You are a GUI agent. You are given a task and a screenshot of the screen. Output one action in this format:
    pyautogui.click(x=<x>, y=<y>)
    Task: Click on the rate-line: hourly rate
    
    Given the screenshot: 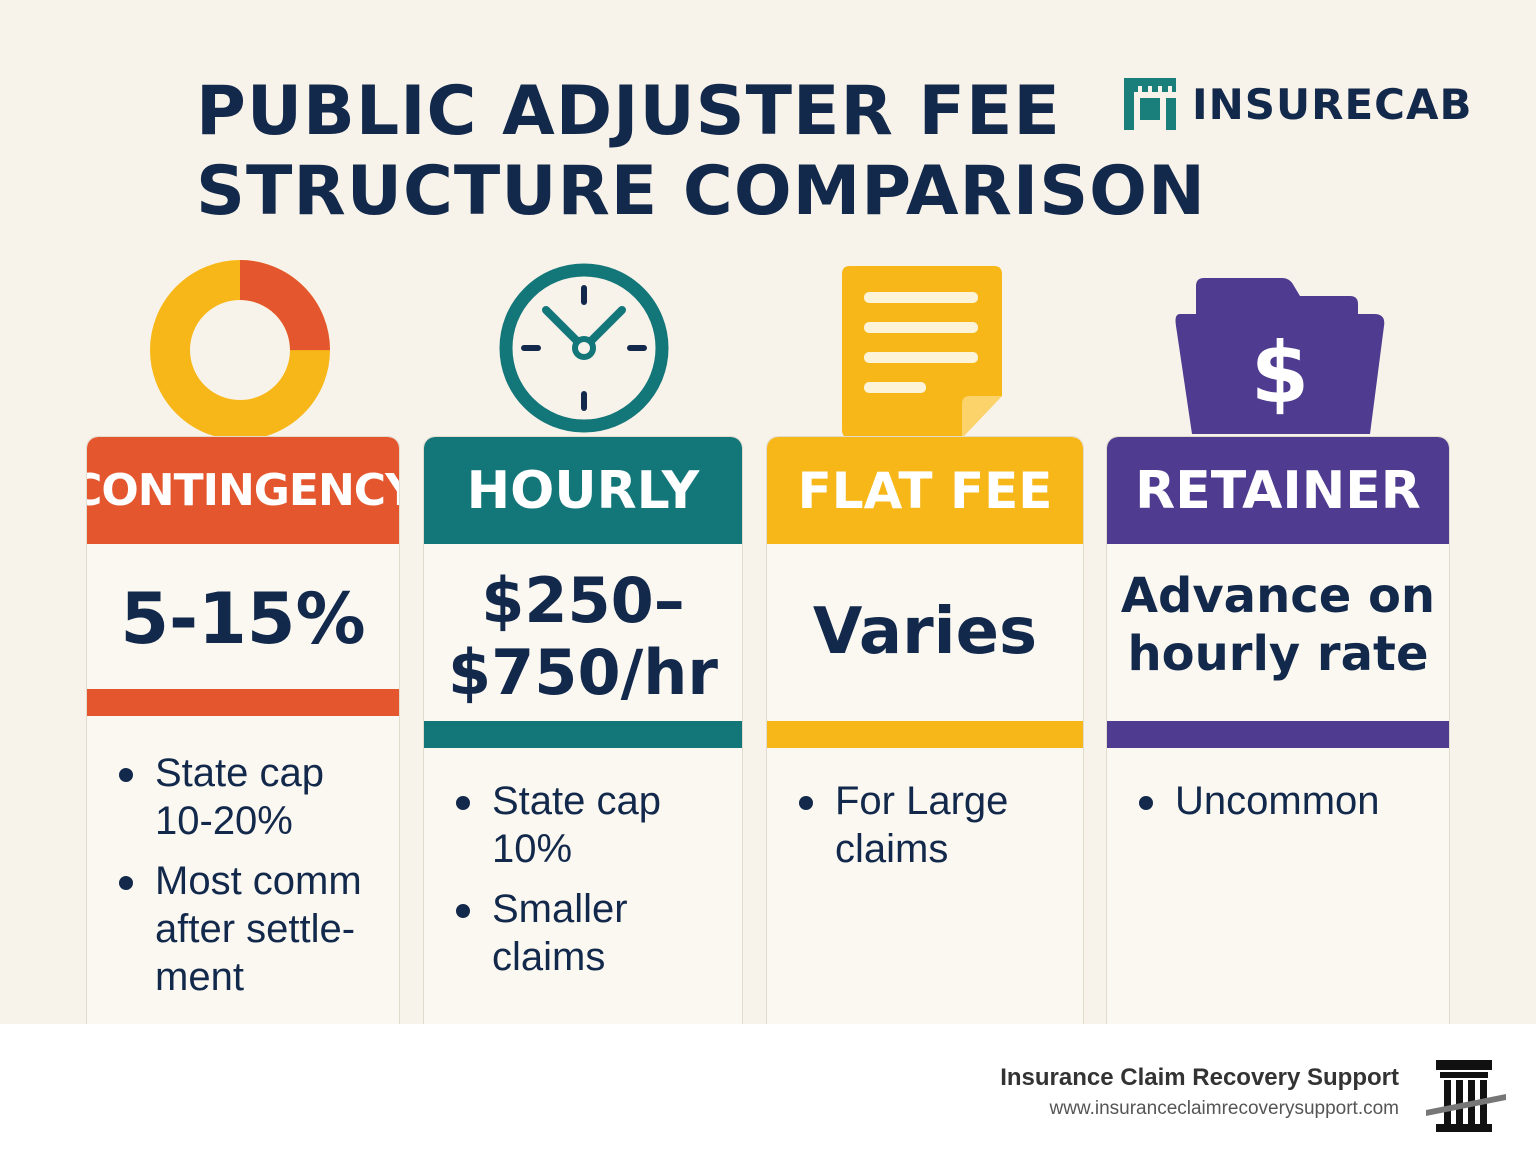 What is the action you would take?
    pyautogui.click(x=1278, y=654)
    